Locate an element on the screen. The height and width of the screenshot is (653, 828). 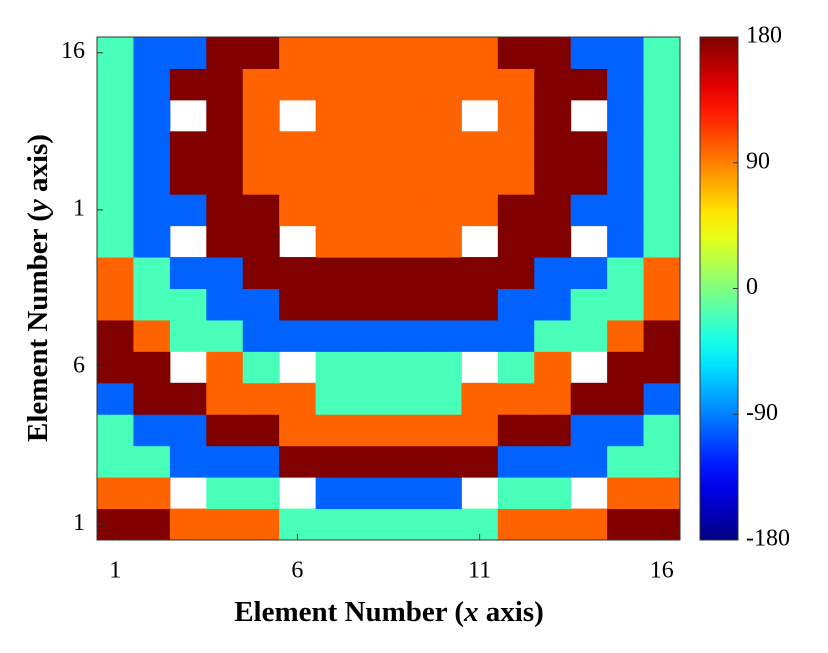
colorbar-tick-label: 0 is located at coordinates (752, 287).